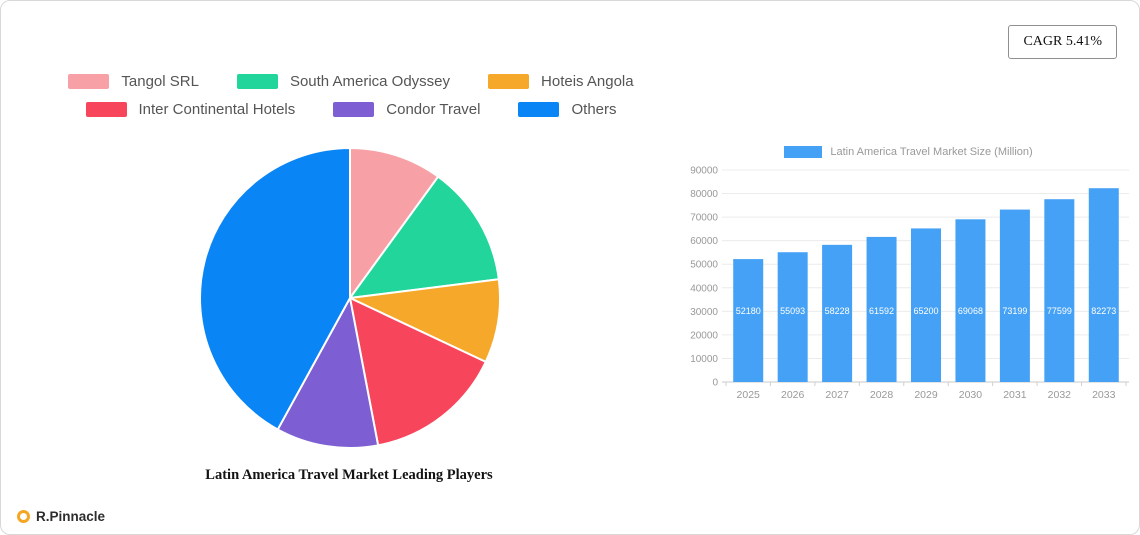 Image resolution: width=1140 pixels, height=535 pixels. I want to click on x-tick-label: 2033, so click(1104, 395).